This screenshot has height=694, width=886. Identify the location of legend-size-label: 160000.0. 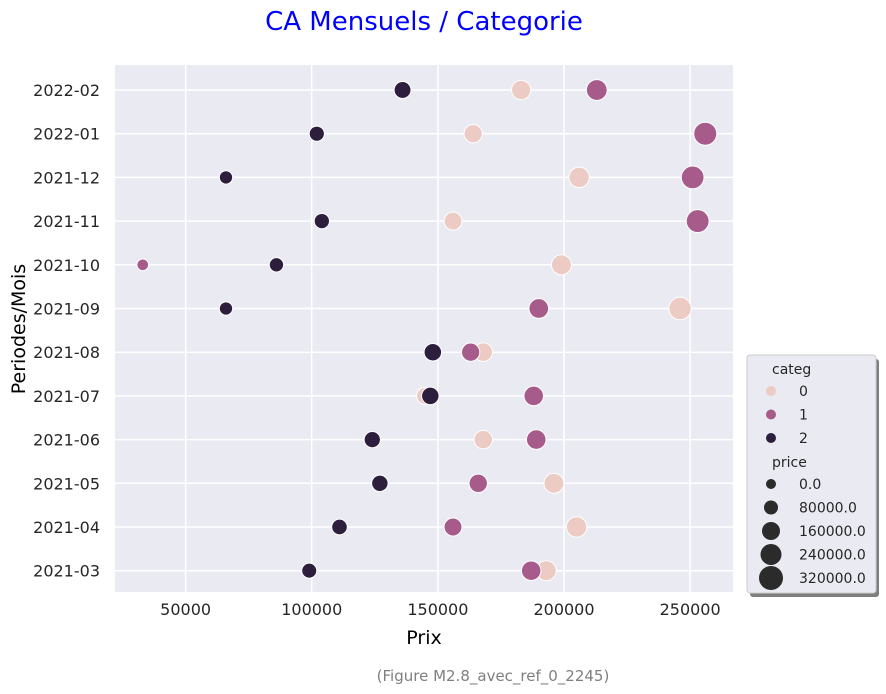
(832, 532).